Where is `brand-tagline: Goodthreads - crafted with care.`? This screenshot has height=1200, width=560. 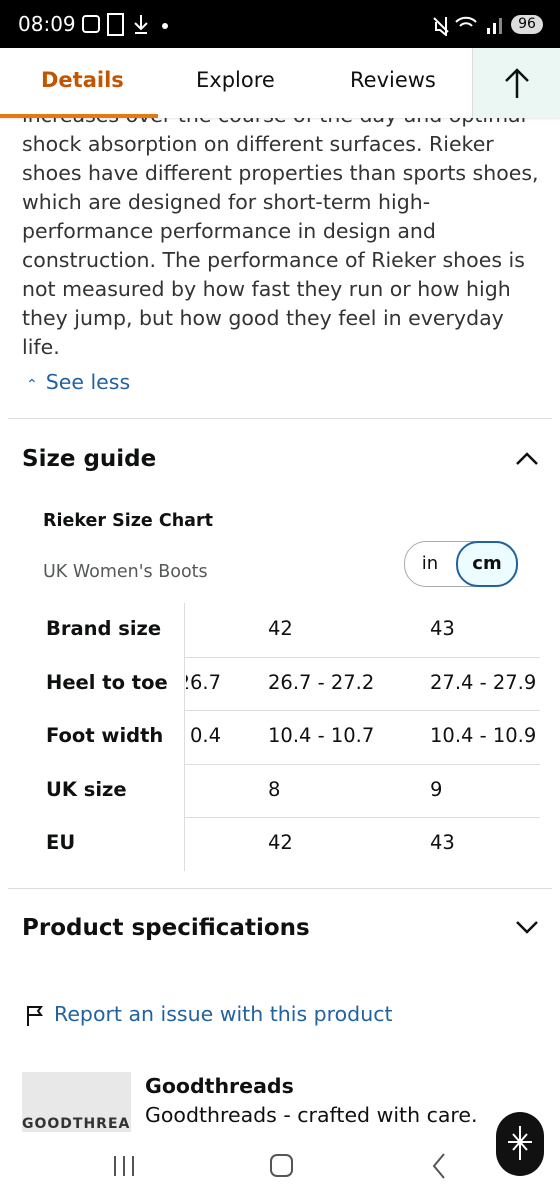
brand-tagline: Goodthreads - crafted with care. is located at coordinates (311, 1115).